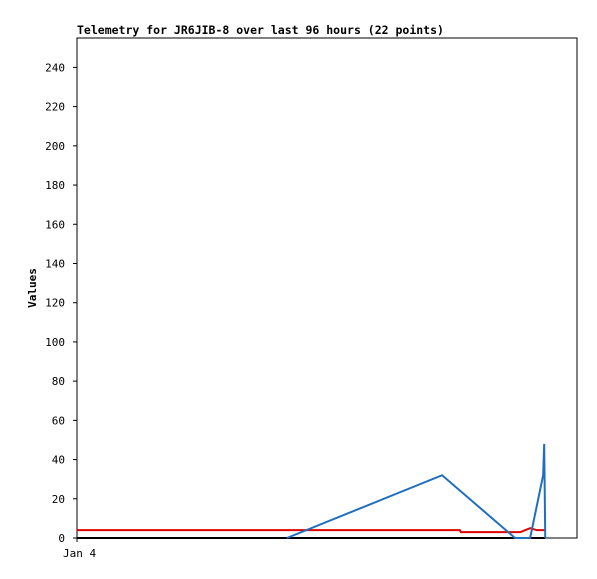  What do you see at coordinates (79, 553) in the screenshot?
I see `x-tick-label: Jan 4` at bounding box center [79, 553].